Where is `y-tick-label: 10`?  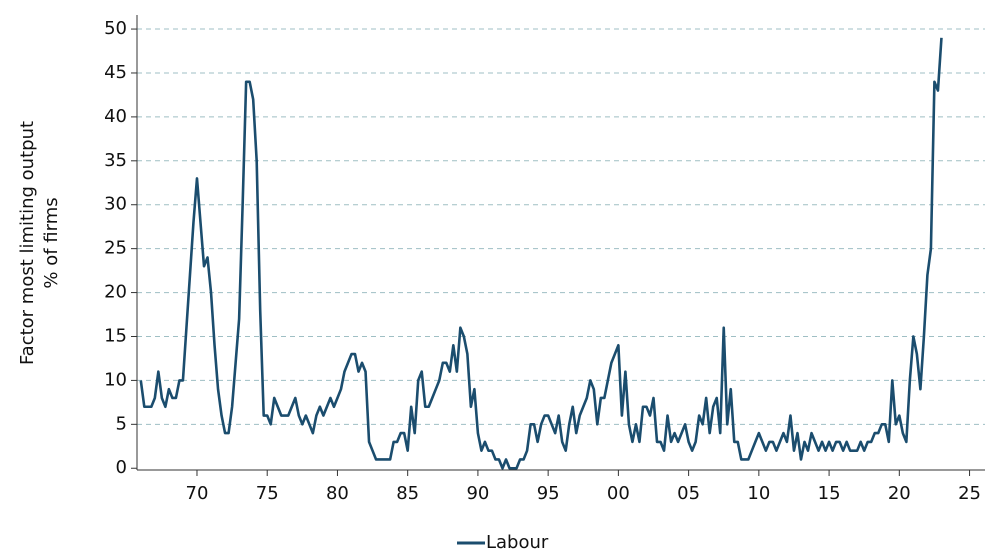
y-tick-label: 10 is located at coordinates (115, 379).